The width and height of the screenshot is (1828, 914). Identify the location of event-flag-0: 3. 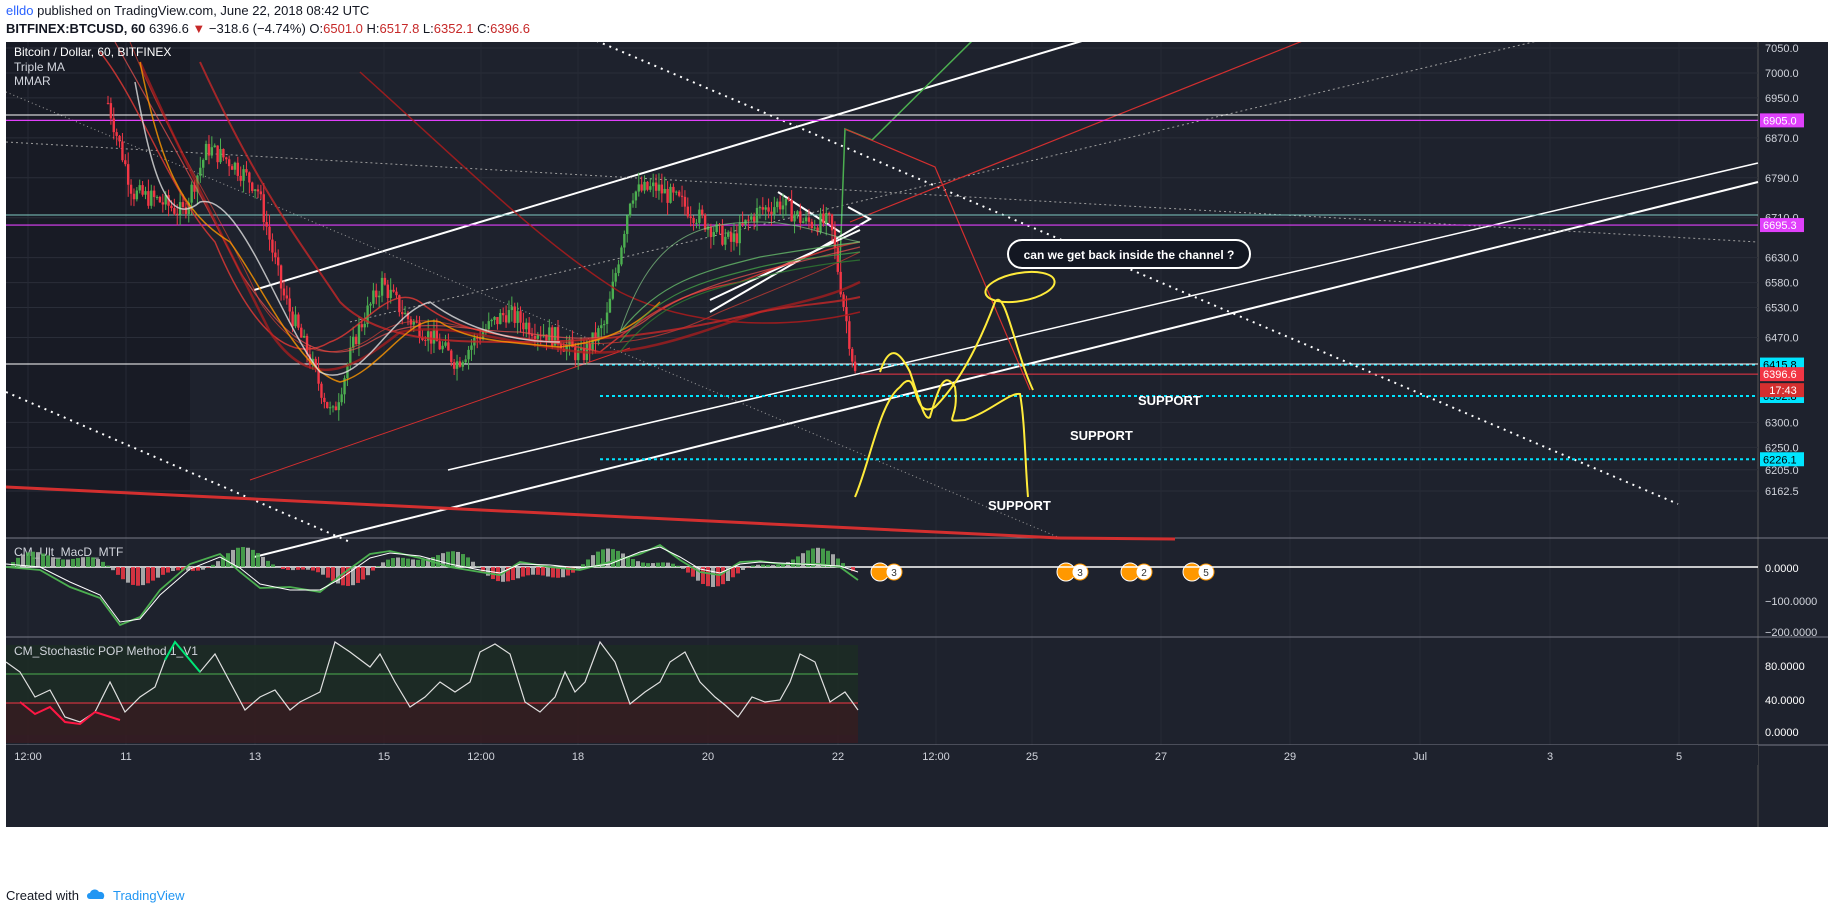
(886, 572).